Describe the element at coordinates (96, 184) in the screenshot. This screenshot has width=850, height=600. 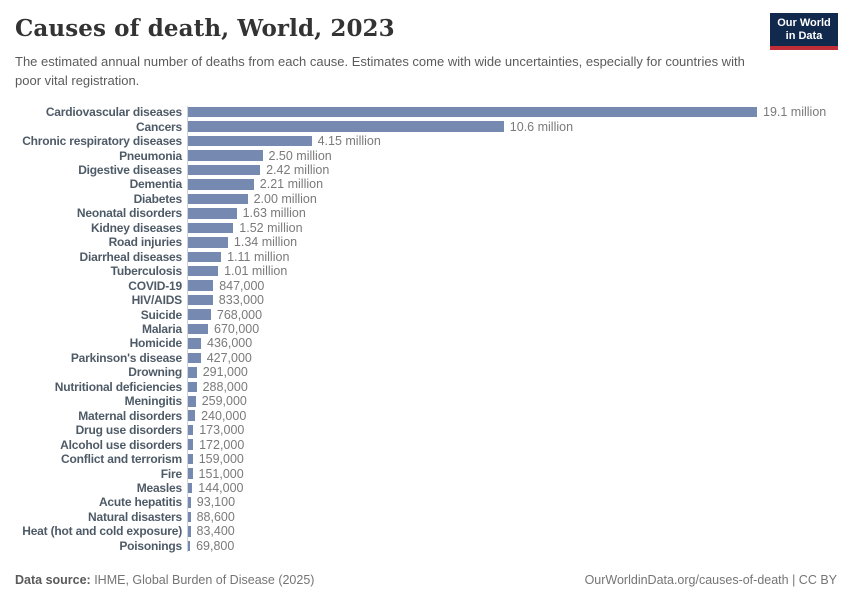
I see `category-label: Dementia` at that location.